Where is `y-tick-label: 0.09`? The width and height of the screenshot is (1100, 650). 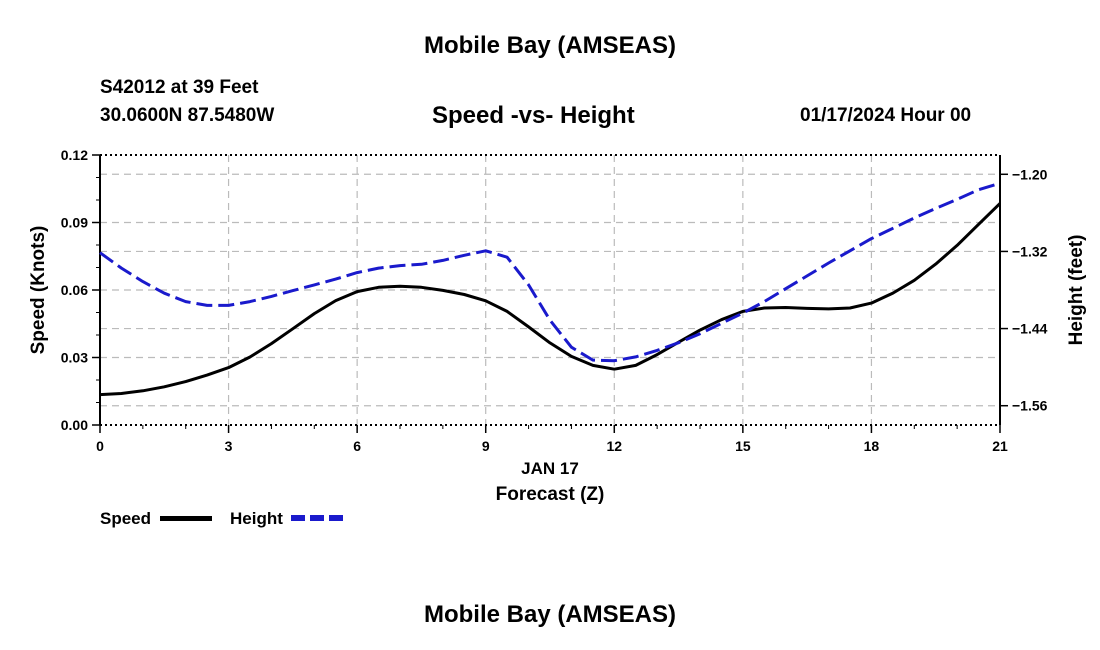
y-tick-label: 0.09 is located at coordinates (74, 223).